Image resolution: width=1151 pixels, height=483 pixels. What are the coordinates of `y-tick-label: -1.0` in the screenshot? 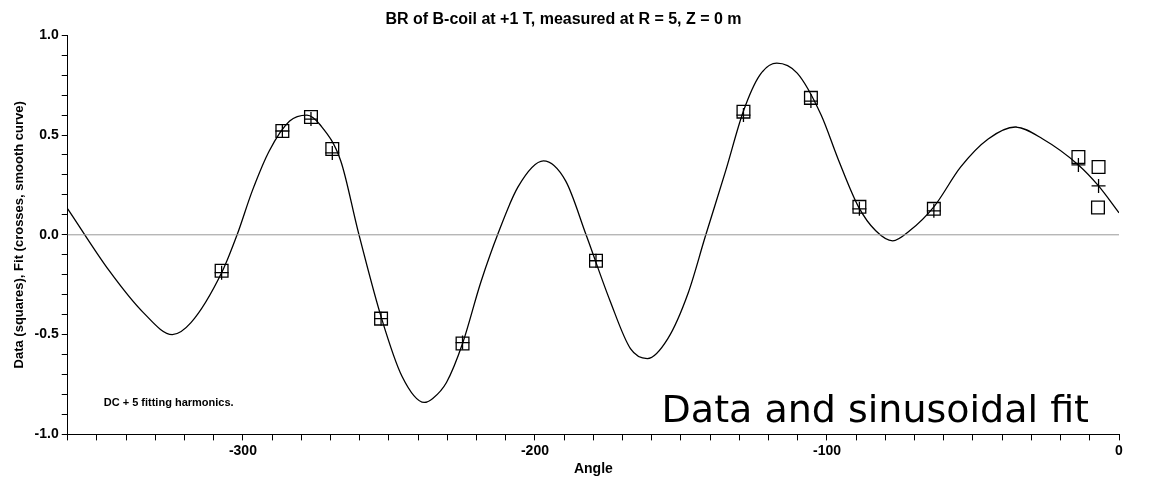 It's located at (46, 433).